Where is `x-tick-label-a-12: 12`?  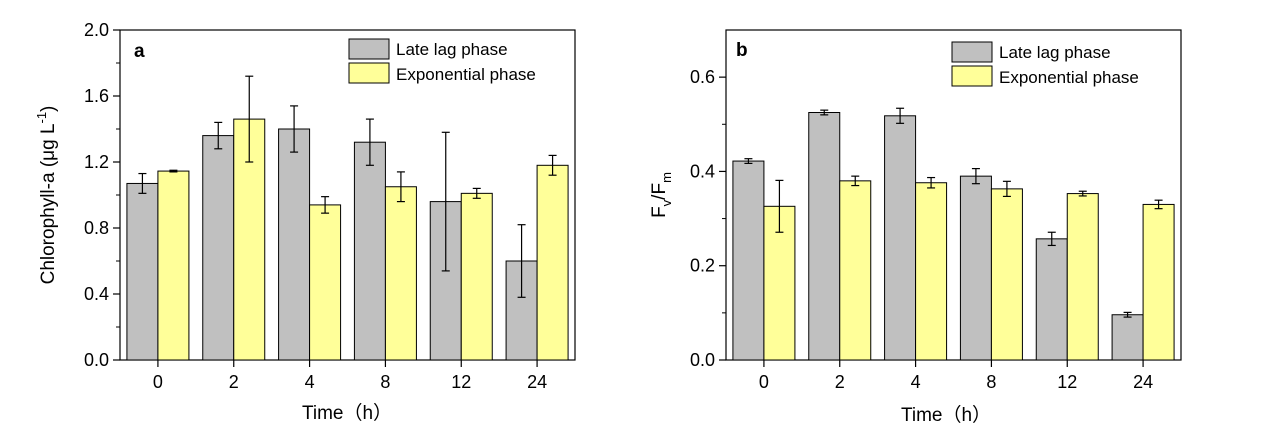
x-tick-label-a-12: 12 is located at coordinates (461, 382).